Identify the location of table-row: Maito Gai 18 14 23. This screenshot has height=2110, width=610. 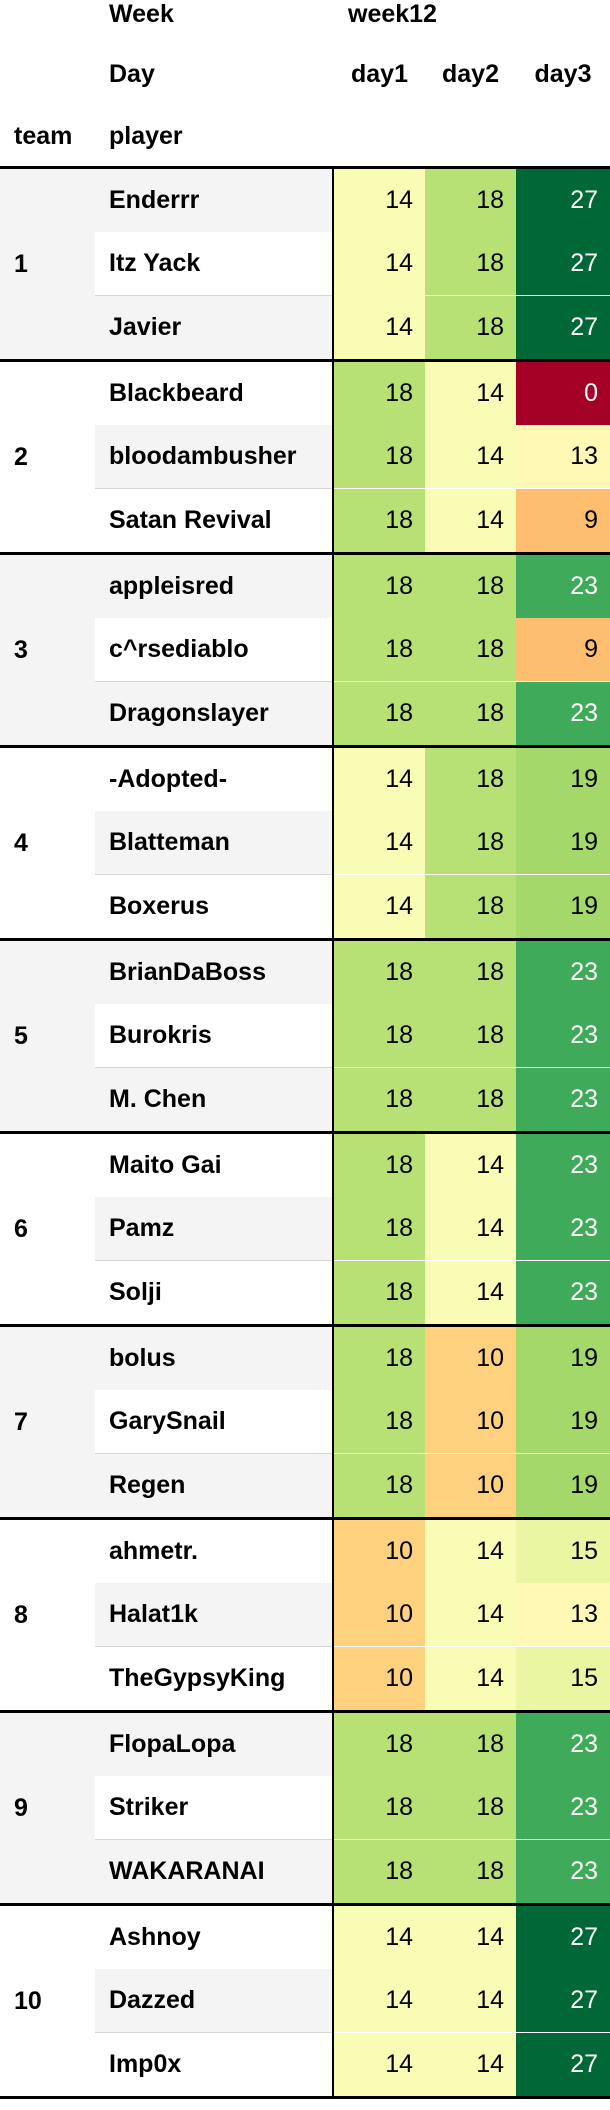
(305, 1165).